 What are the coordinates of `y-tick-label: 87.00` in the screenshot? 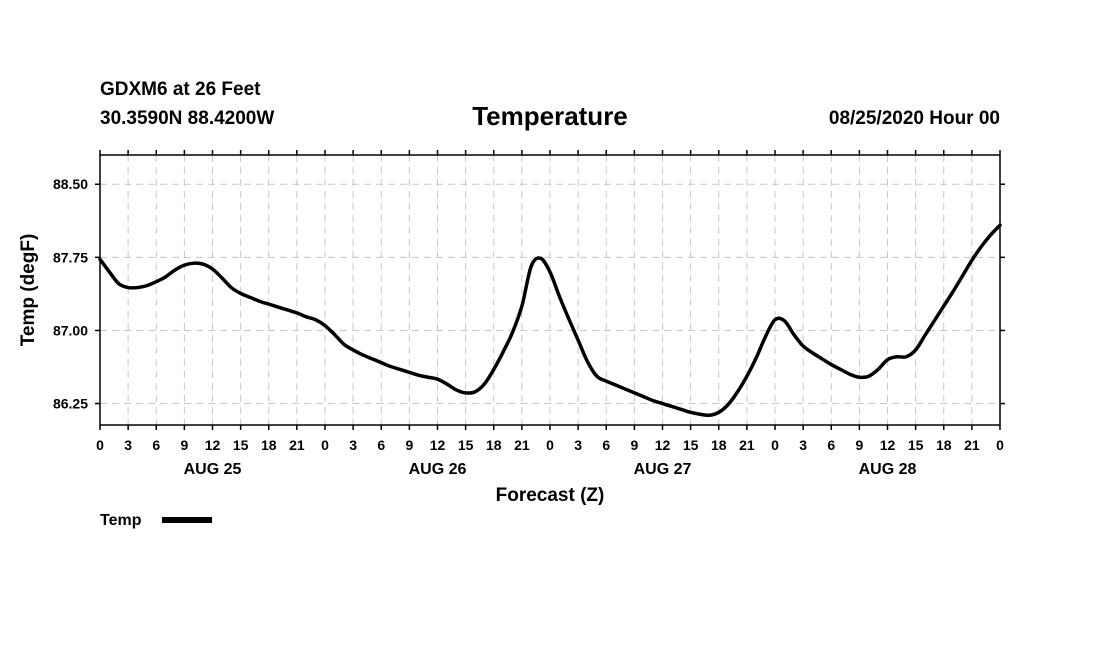 It's located at (70, 330).